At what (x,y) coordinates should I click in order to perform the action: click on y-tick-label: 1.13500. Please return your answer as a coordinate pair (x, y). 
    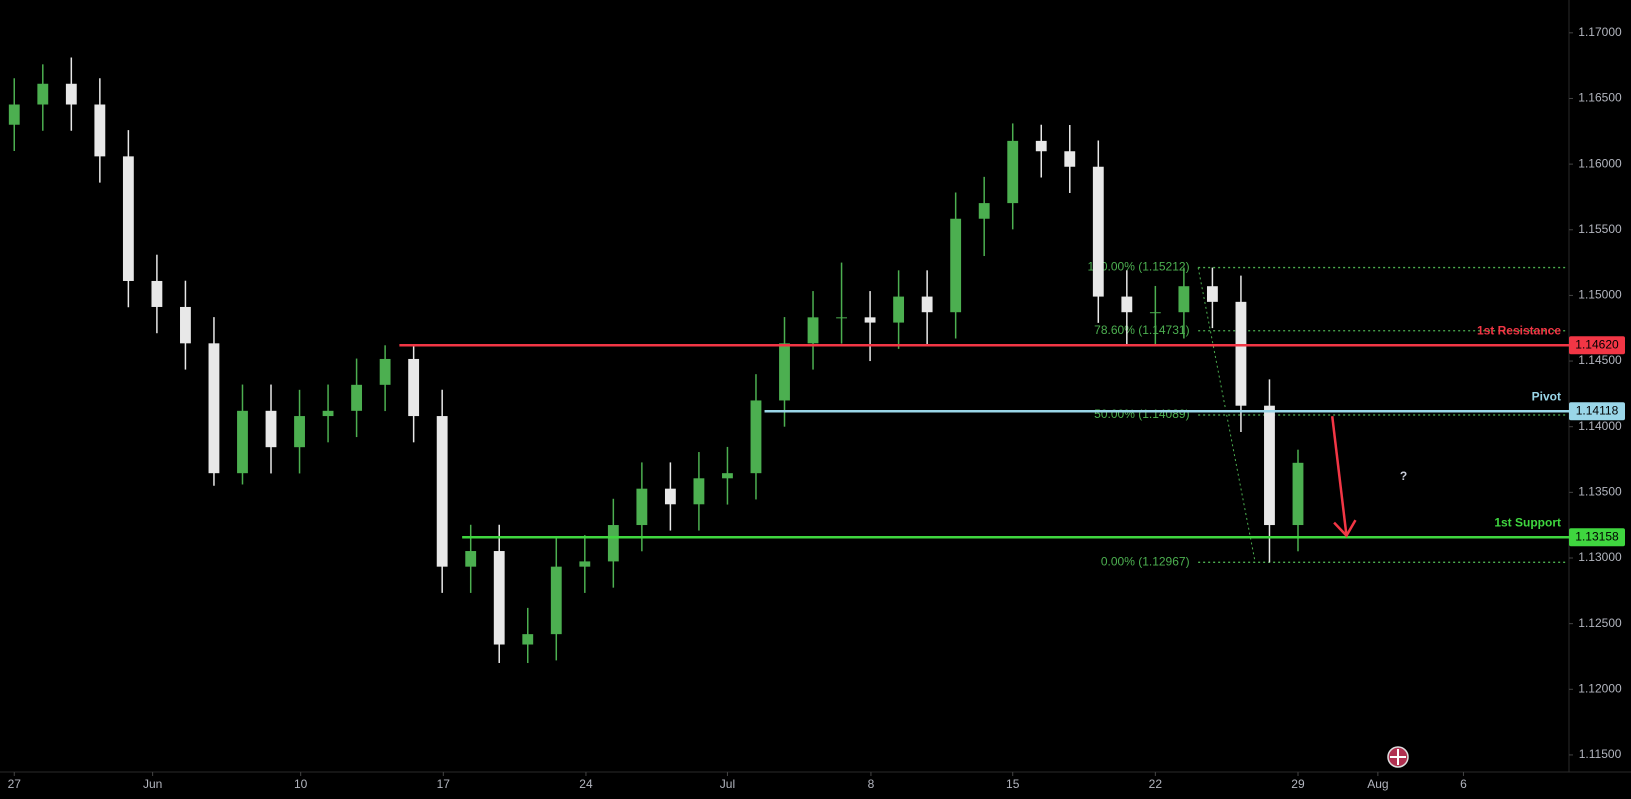
    Looking at the image, I should click on (1600, 492).